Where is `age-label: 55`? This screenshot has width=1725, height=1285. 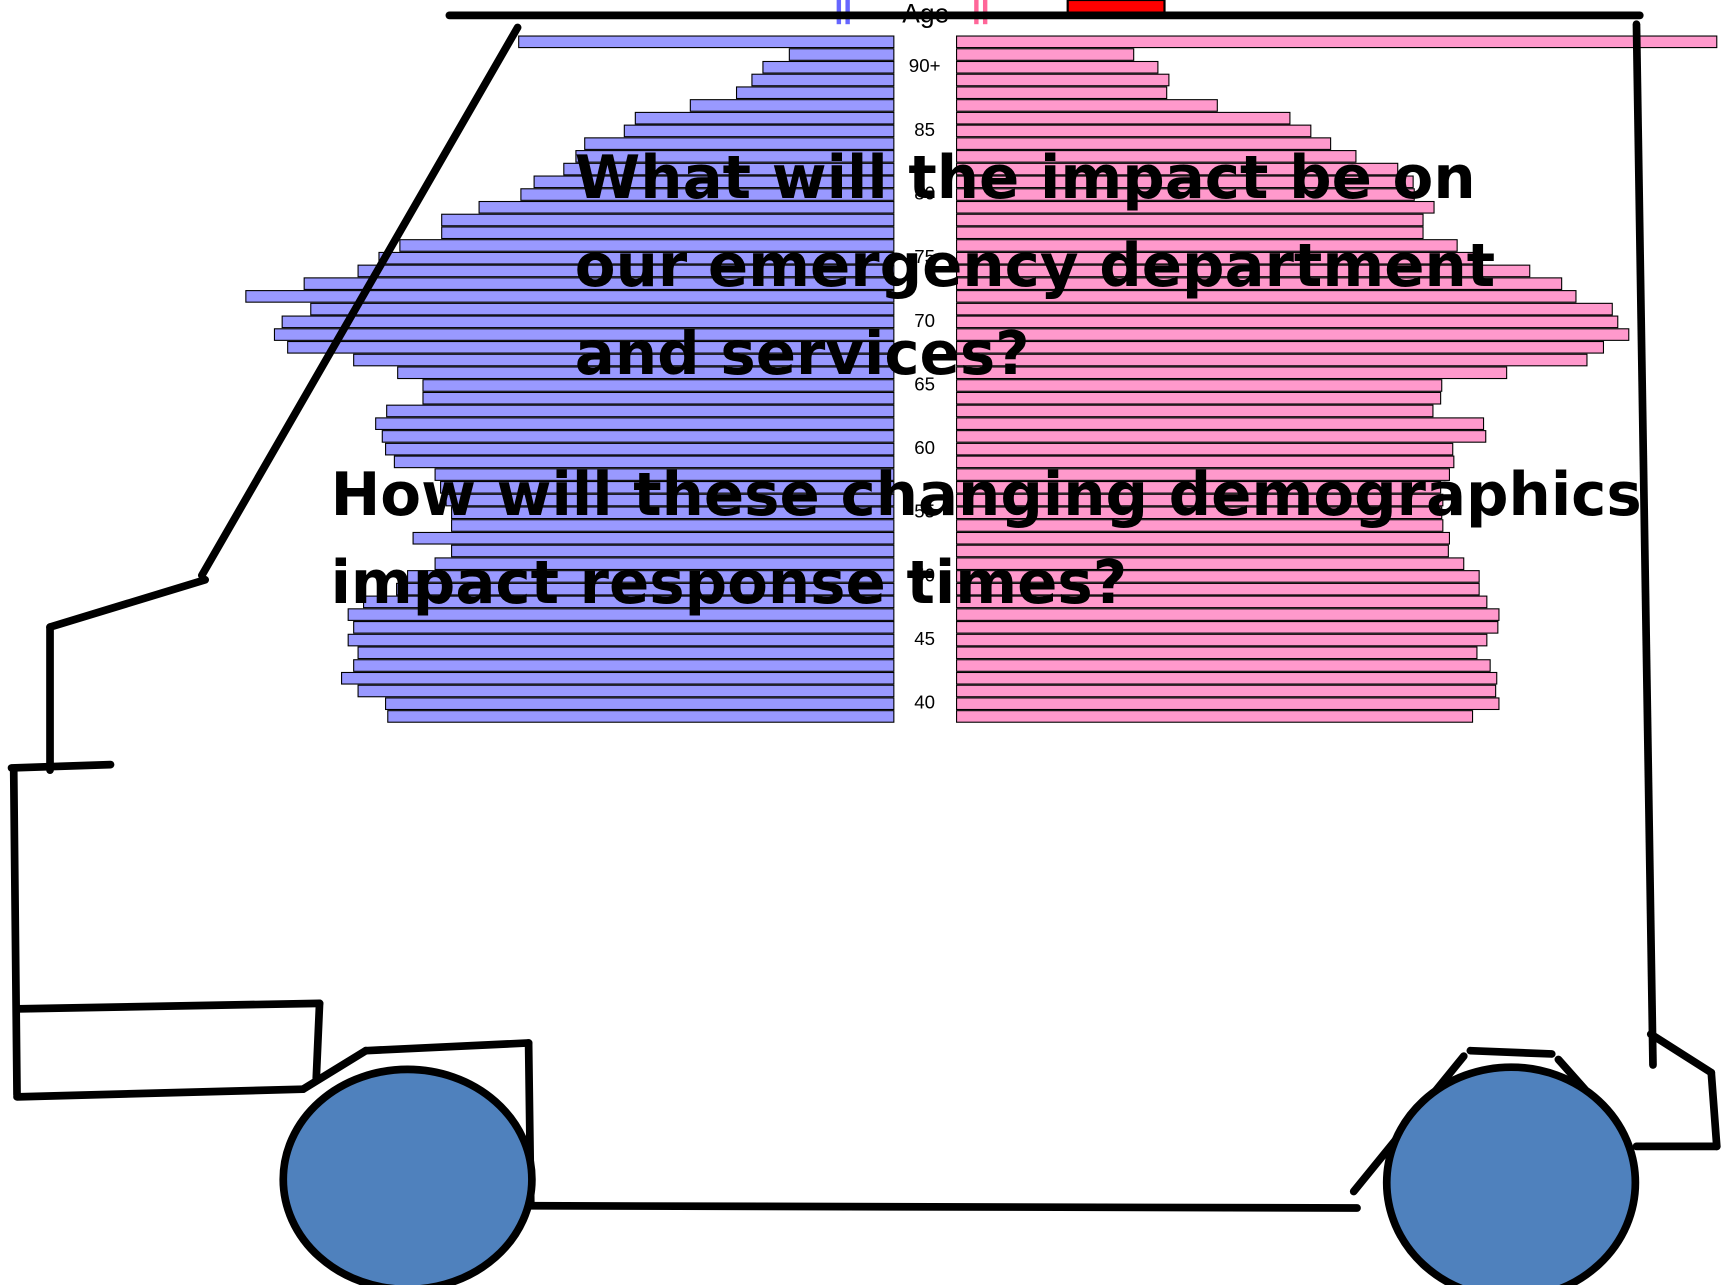
age-label: 55 is located at coordinates (924, 511).